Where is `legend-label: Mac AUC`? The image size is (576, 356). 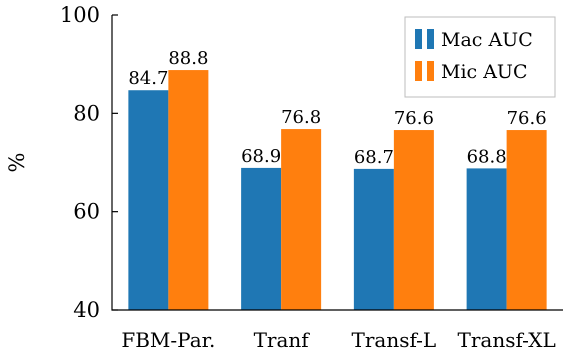
legend-label: Mac AUC is located at coordinates (487, 40).